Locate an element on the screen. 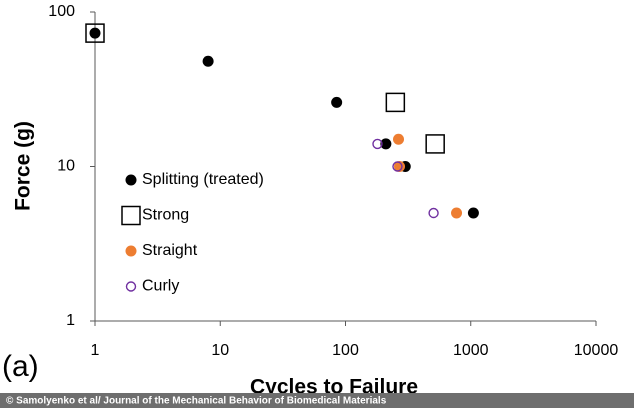 This screenshot has width=634, height=408. x-tick-label: 100 is located at coordinates (345, 350).